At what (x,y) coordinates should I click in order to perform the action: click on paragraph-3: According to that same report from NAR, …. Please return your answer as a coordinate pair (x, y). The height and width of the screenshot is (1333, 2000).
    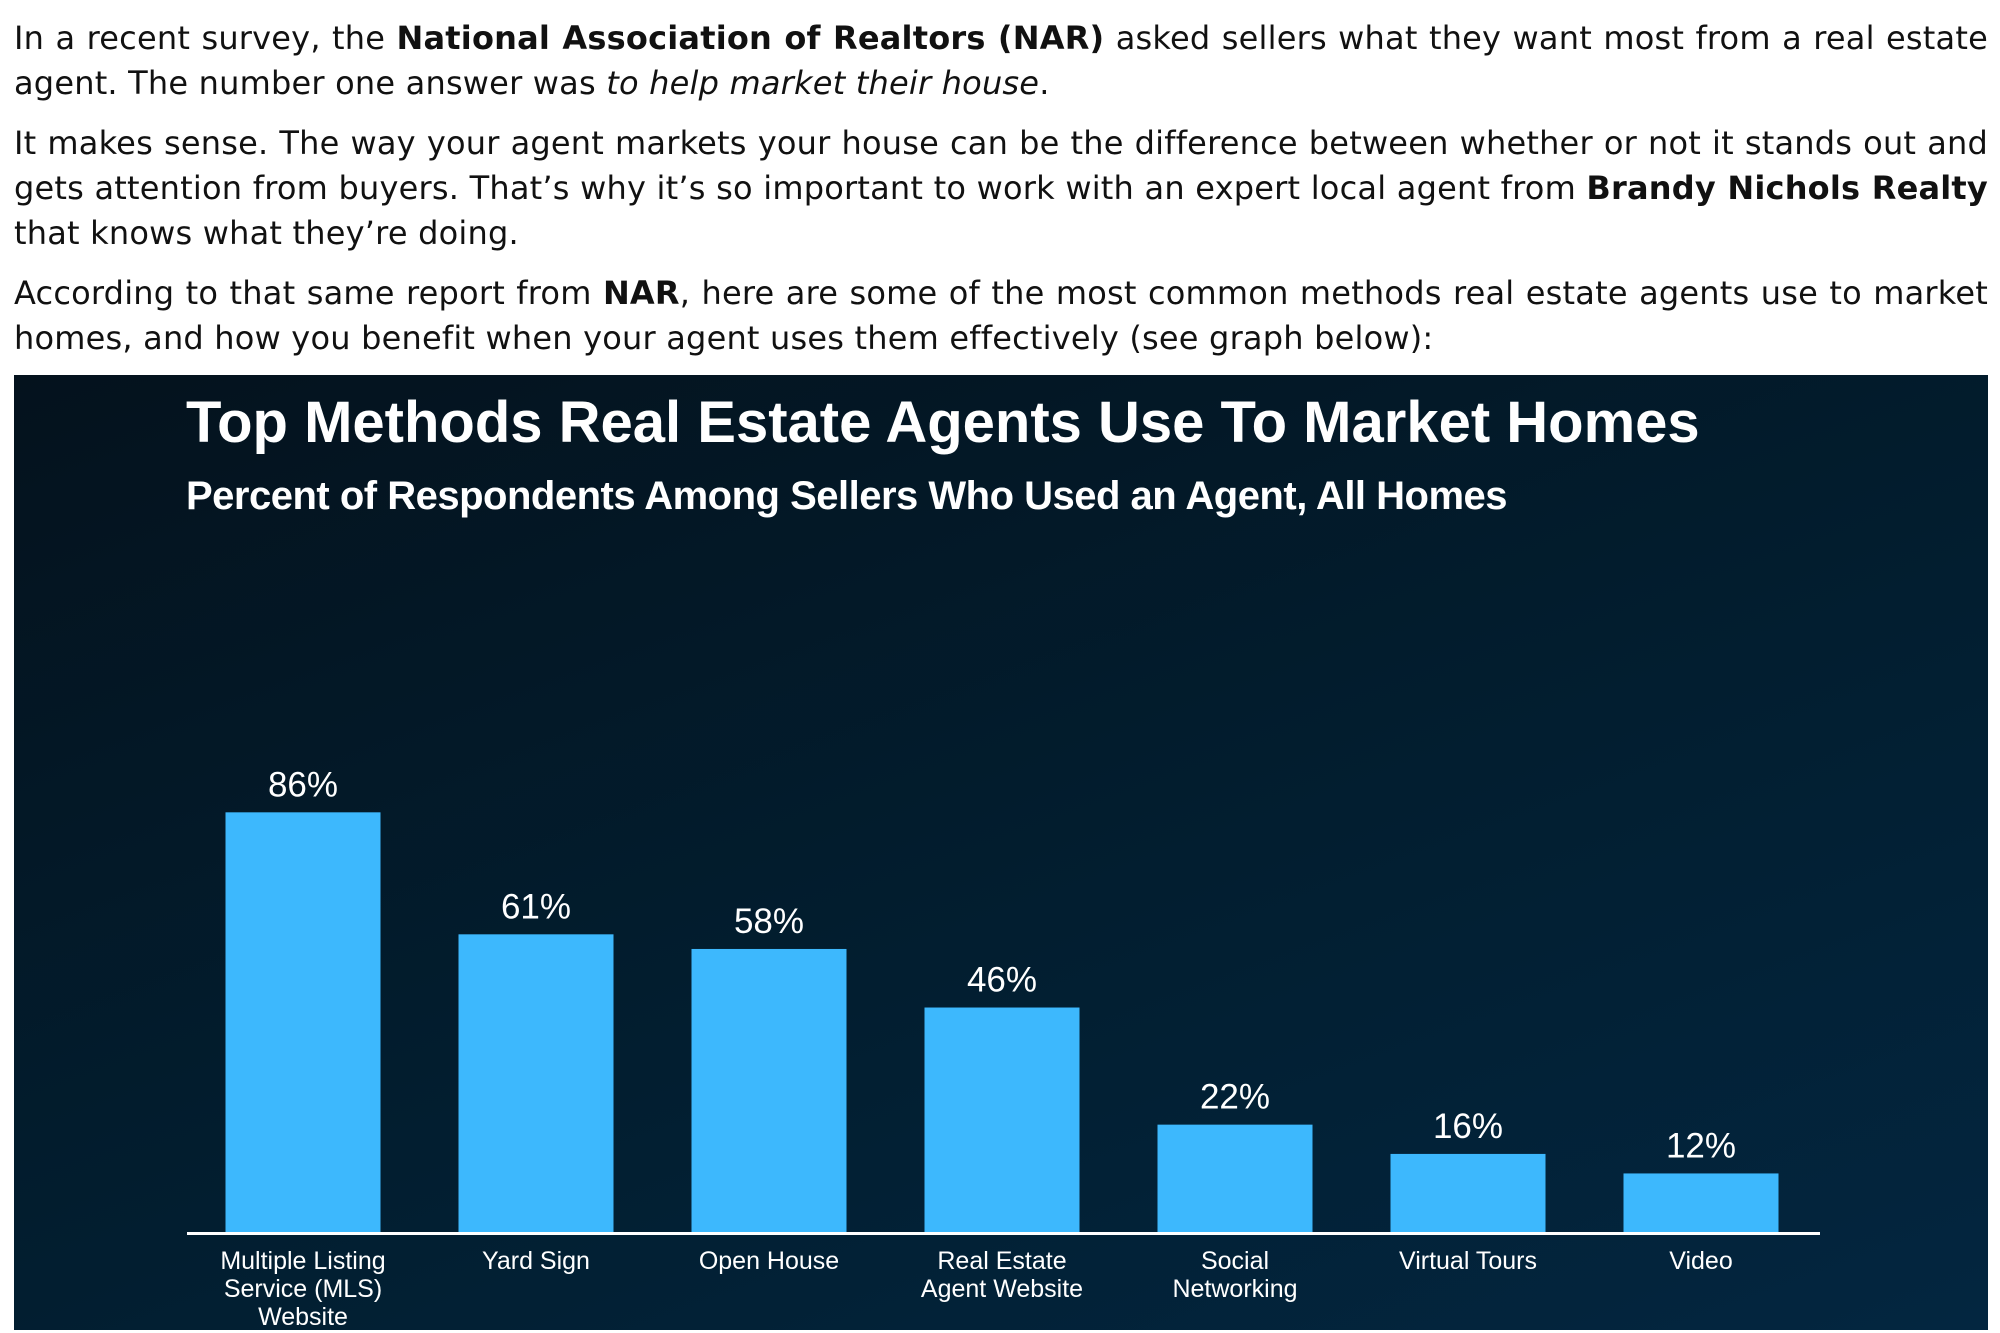
    Looking at the image, I should click on (1001, 316).